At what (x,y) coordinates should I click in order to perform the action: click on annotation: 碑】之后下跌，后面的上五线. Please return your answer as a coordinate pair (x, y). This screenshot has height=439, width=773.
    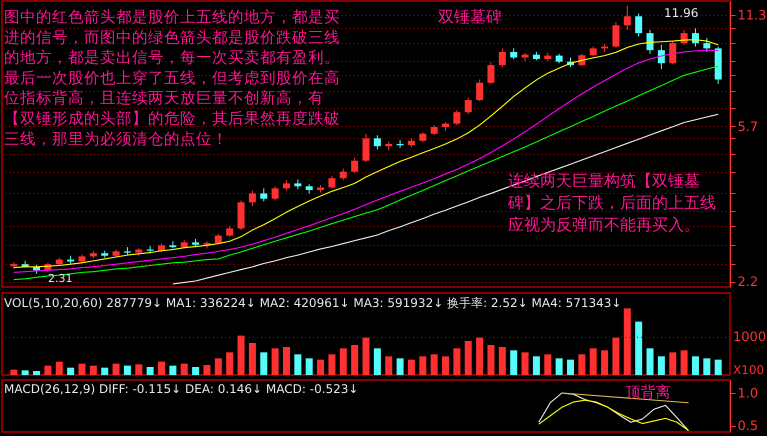
    Looking at the image, I should click on (611, 202).